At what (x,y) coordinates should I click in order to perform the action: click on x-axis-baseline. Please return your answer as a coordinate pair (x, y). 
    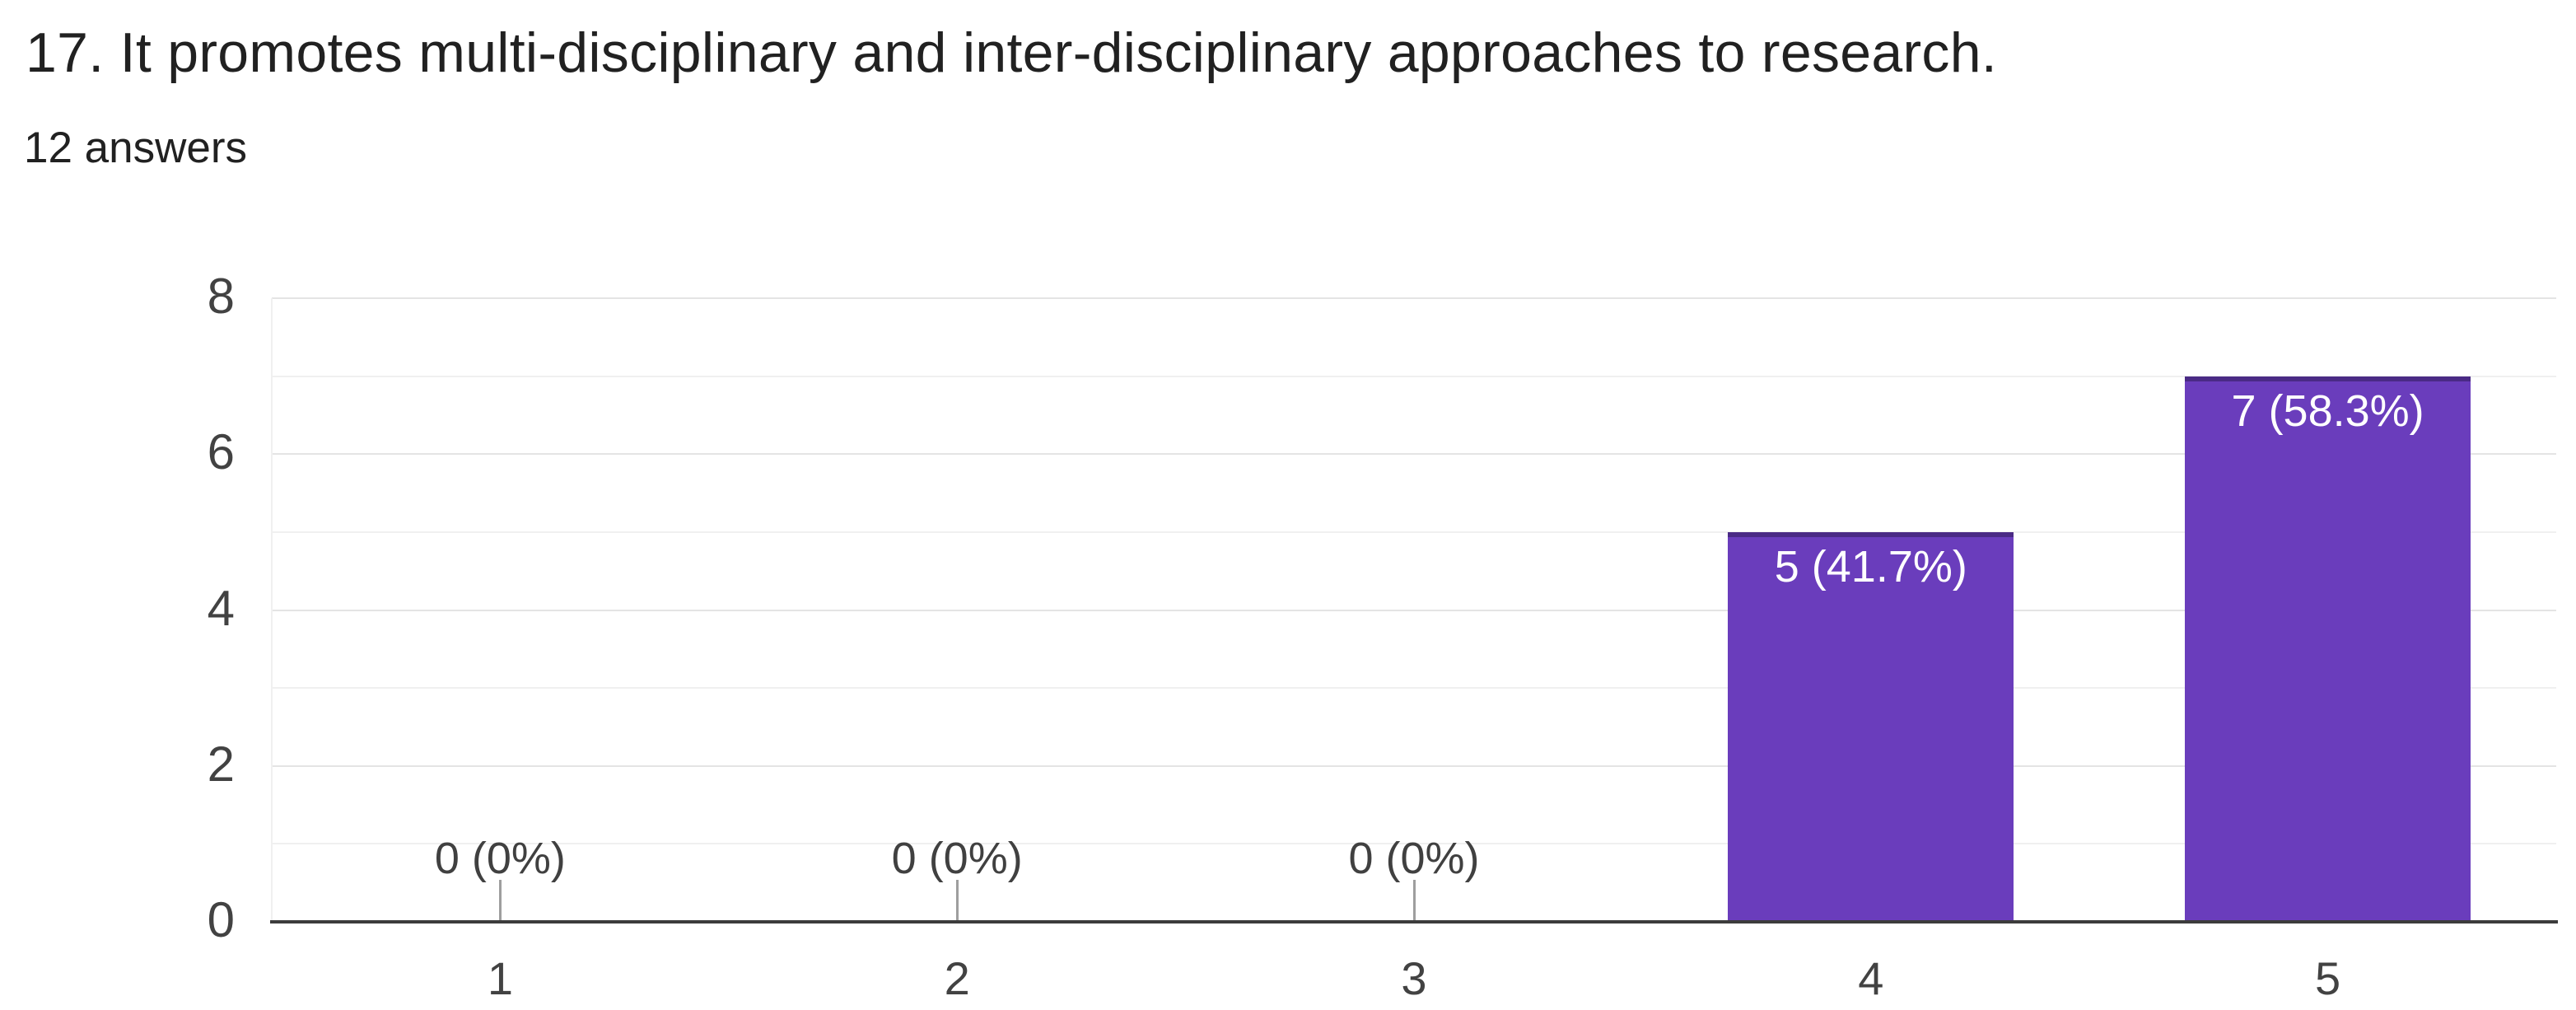
    Looking at the image, I should click on (1414, 921).